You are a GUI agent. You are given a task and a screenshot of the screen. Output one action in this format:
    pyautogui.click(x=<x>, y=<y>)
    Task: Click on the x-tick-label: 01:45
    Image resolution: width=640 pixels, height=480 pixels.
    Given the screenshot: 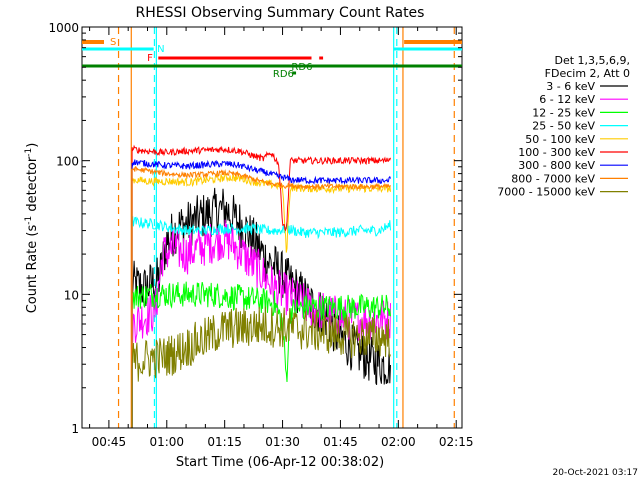 What is the action you would take?
    pyautogui.click(x=340, y=442)
    